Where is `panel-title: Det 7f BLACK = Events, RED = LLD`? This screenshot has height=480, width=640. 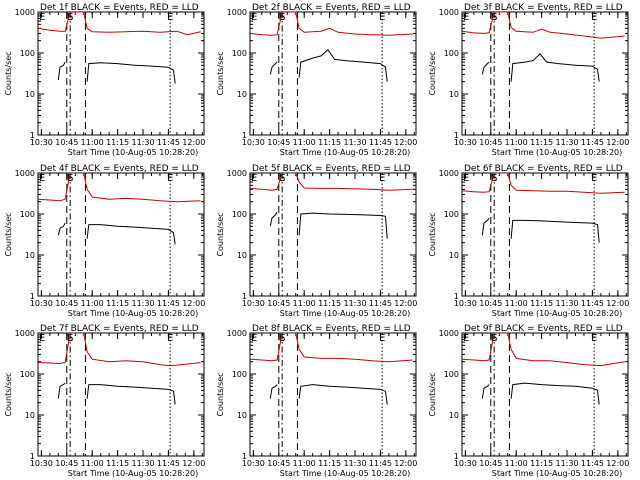 panel-title: Det 7f BLACK = Events, RED = LLD is located at coordinates (119, 329).